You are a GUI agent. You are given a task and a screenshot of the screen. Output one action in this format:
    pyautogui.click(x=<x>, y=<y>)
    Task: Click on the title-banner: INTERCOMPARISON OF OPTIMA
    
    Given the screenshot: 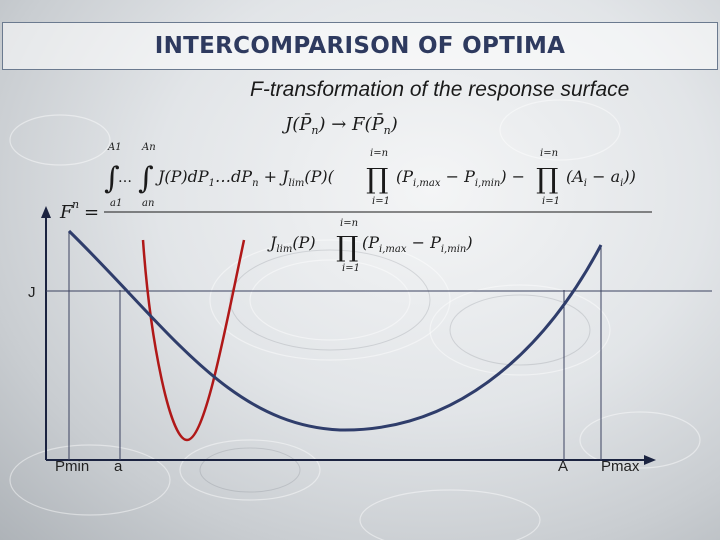 What is the action you would take?
    pyautogui.click(x=360, y=46)
    